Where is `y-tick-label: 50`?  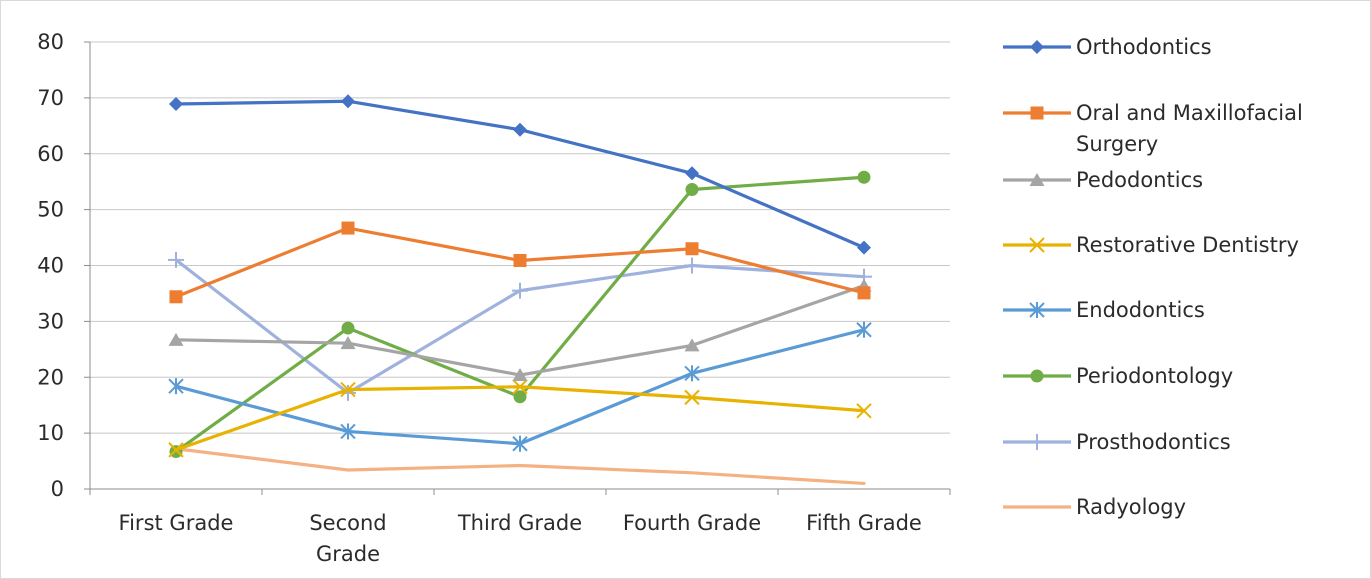 y-tick-label: 50 is located at coordinates (50, 210).